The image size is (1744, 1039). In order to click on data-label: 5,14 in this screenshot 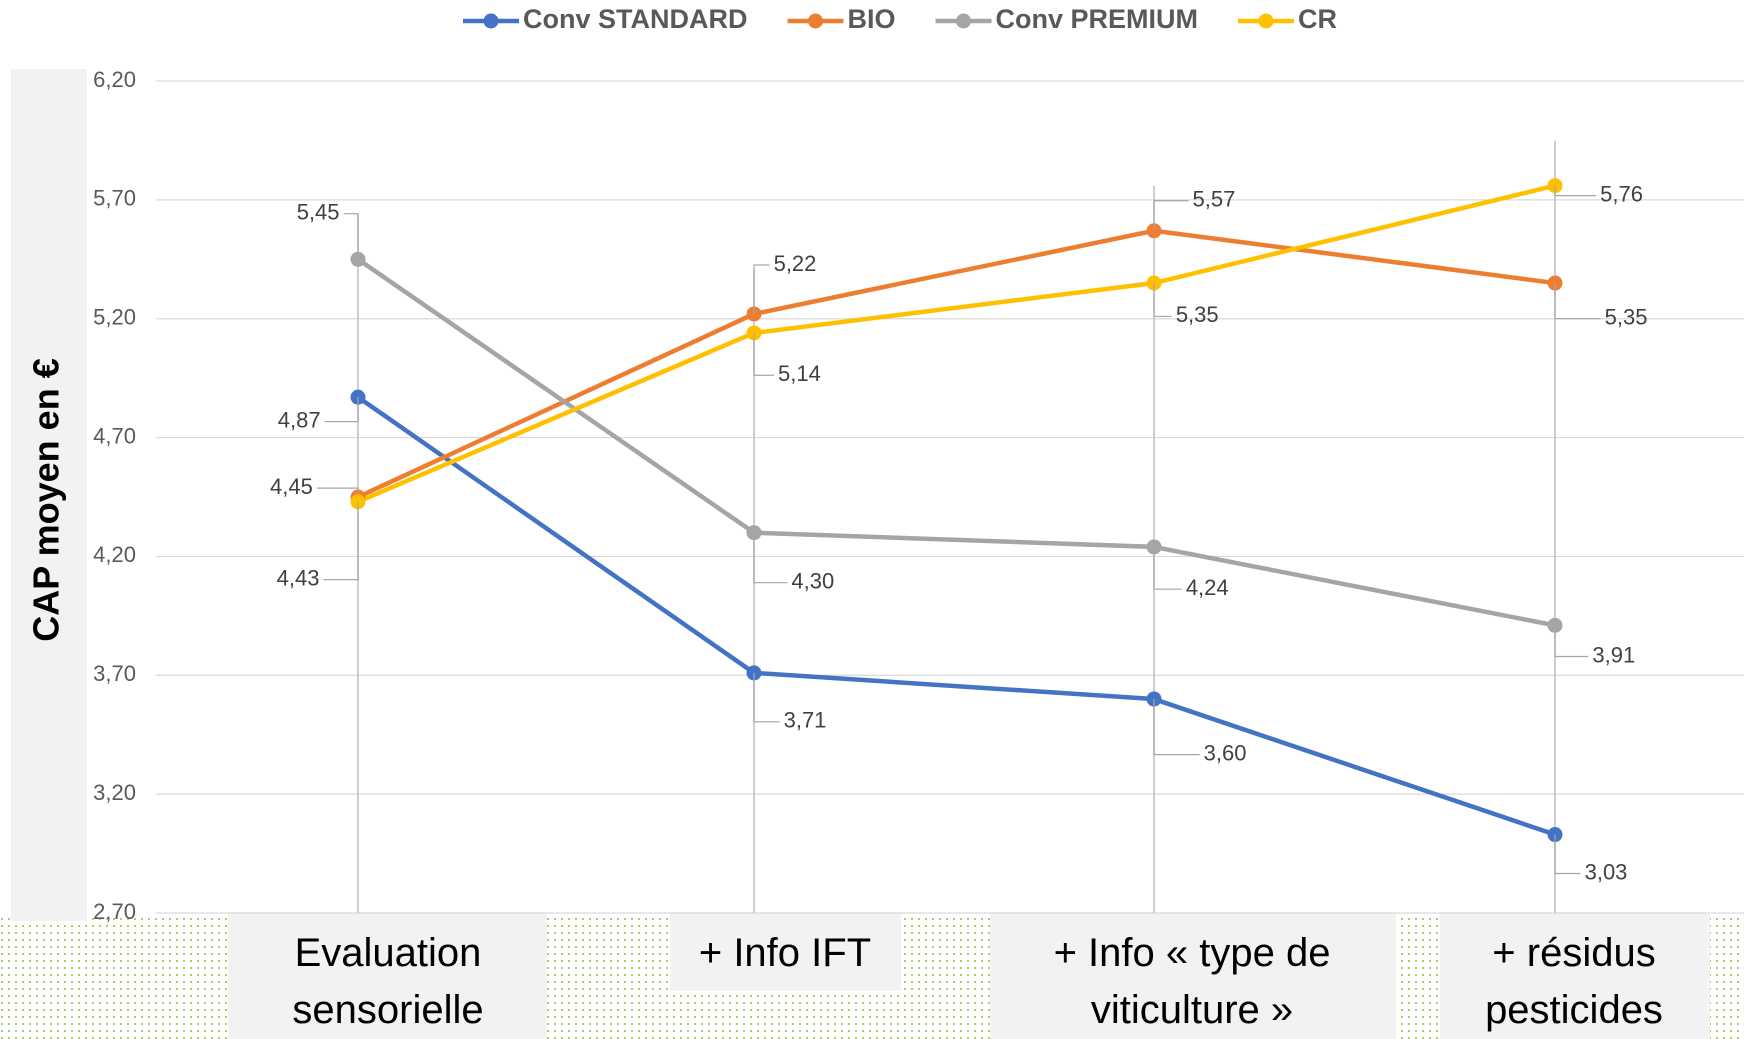, I will do `click(799, 373)`.